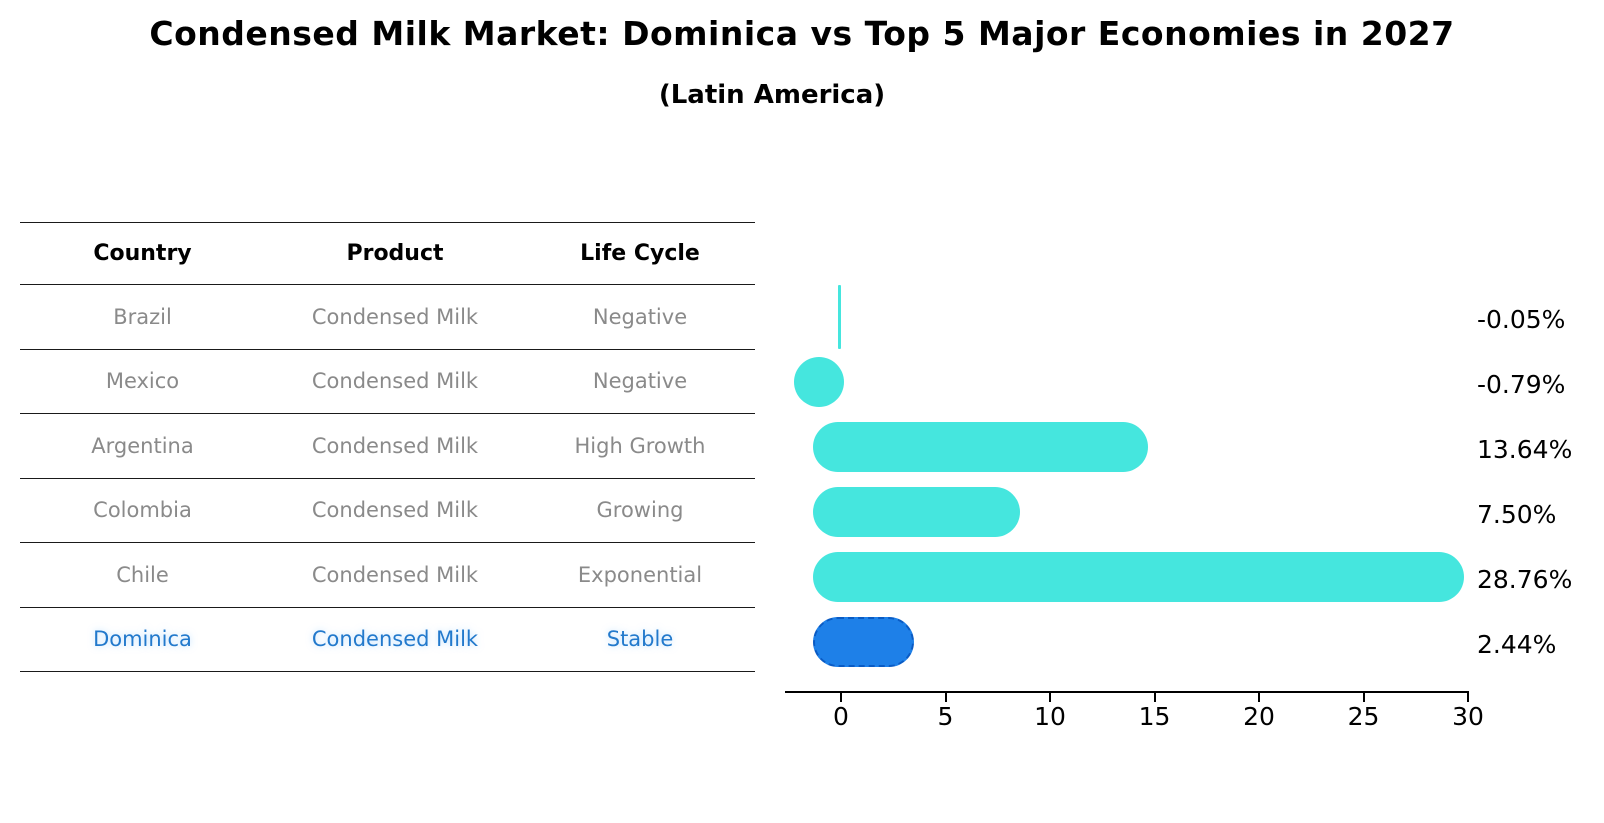  What do you see at coordinates (395, 253) in the screenshot?
I see `column-header-product: Product` at bounding box center [395, 253].